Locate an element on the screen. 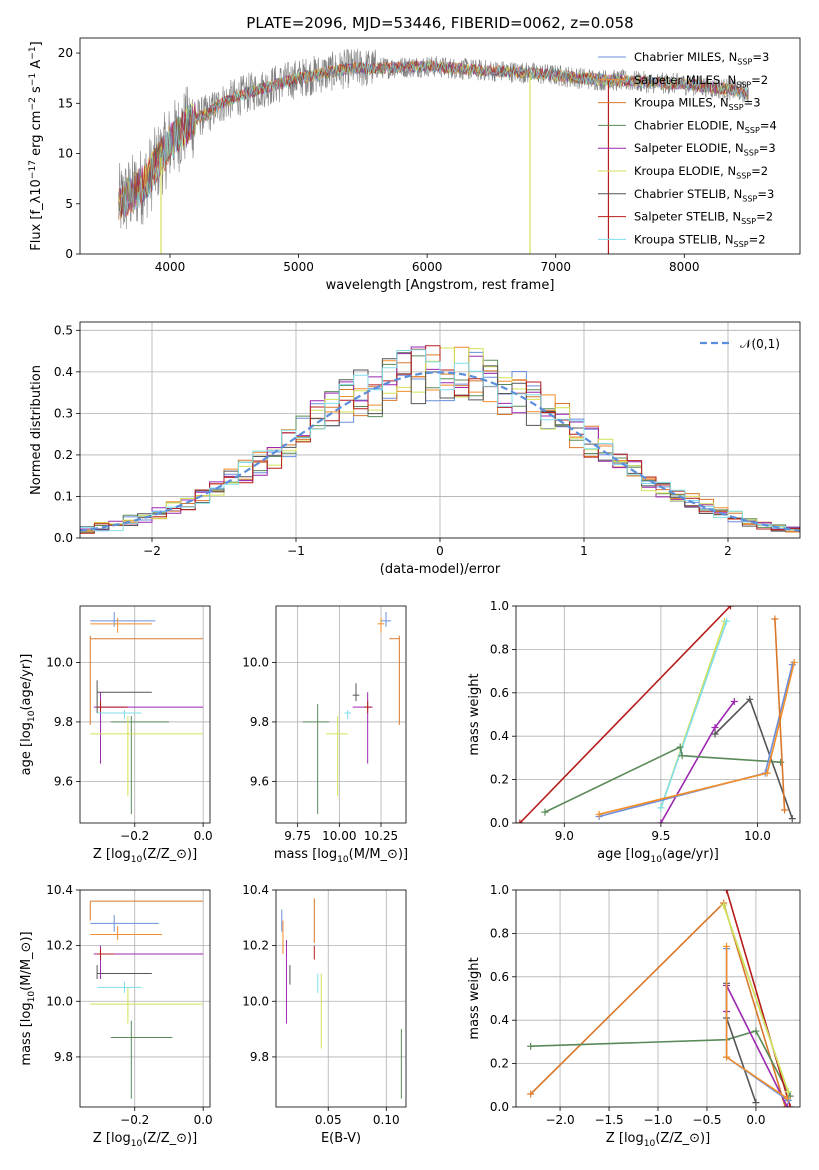 This screenshot has width=819, height=1170. x-tick-label: −1 is located at coordinates (296, 551).